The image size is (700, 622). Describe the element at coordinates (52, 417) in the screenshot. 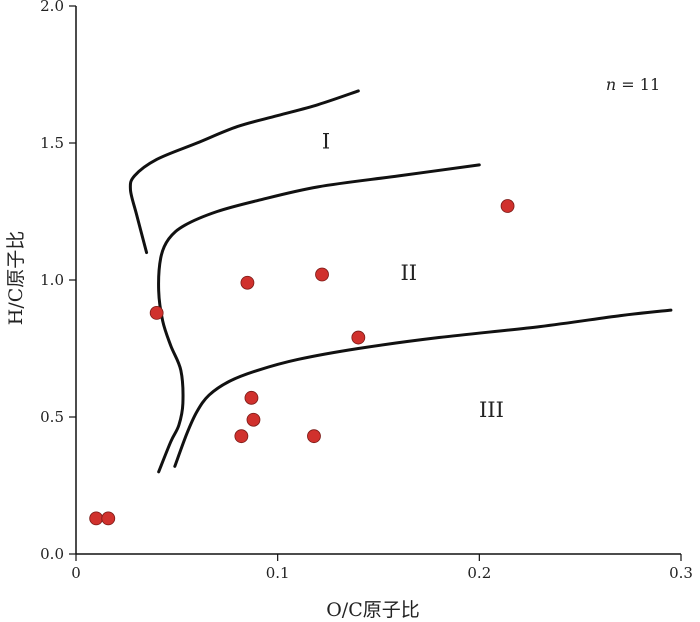

I see `y-tick-label: 0.5` at that location.